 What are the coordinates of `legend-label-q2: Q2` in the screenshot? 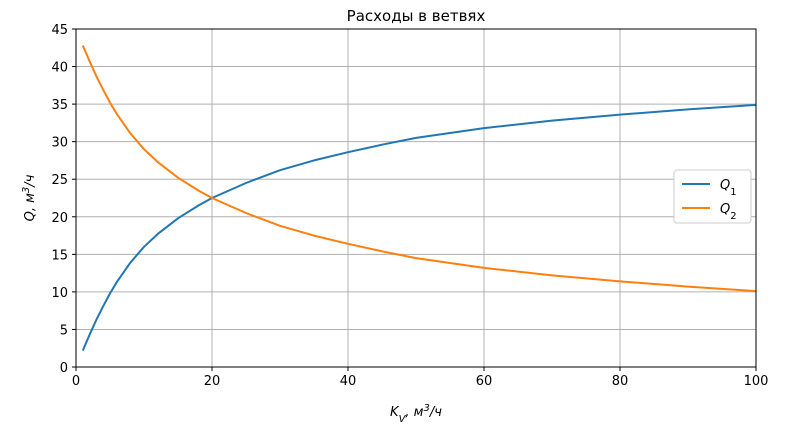 It's located at (728, 212).